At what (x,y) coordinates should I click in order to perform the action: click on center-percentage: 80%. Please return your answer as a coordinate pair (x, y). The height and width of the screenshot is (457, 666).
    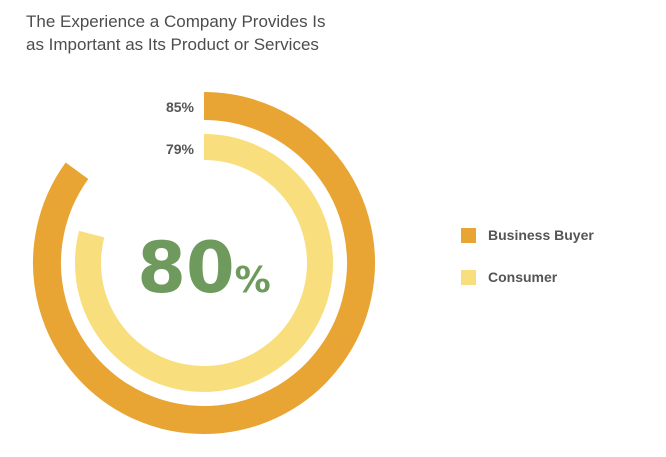
    Looking at the image, I should click on (204, 268).